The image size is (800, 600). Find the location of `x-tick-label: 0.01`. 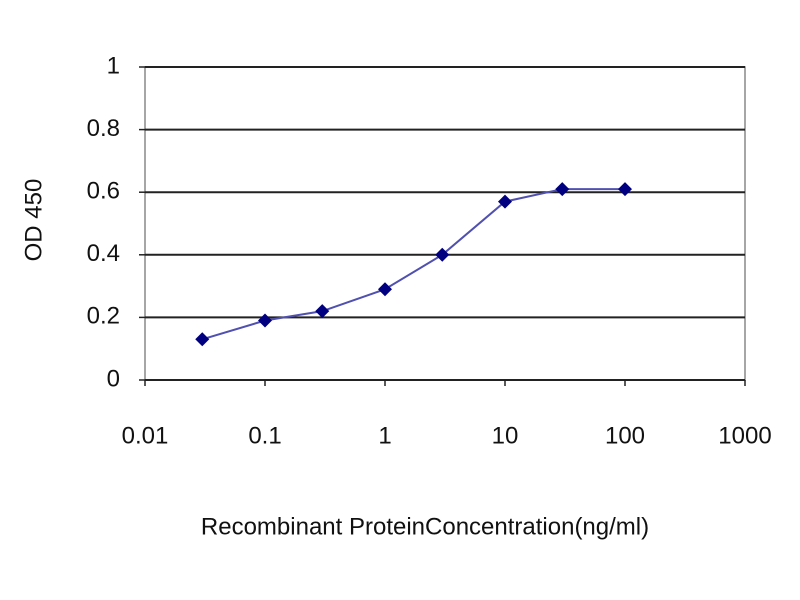

x-tick-label: 0.01 is located at coordinates (145, 435).